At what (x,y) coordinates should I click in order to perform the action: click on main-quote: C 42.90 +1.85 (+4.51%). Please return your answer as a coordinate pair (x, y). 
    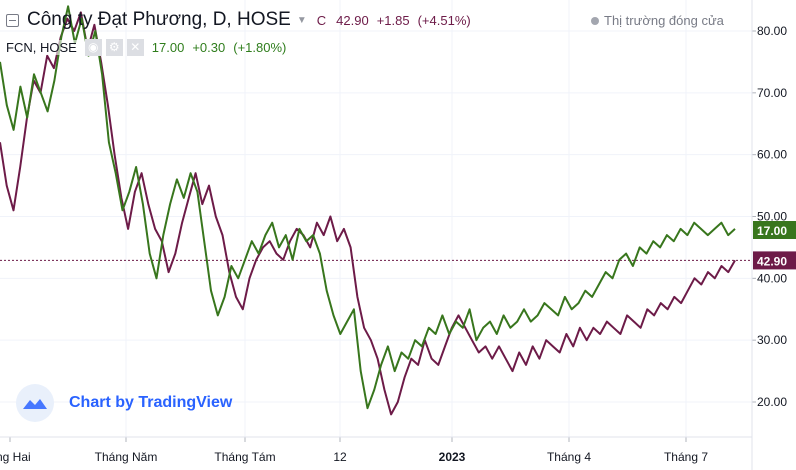
    Looking at the image, I should click on (394, 20).